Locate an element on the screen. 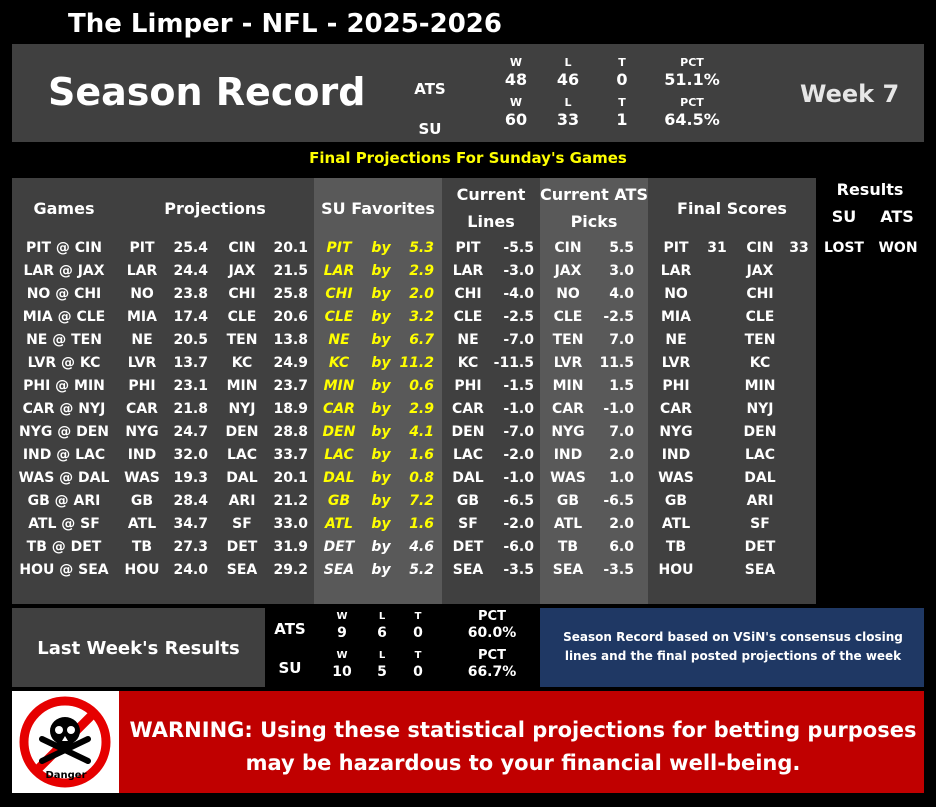 Image resolution: width=936 pixels, height=807 pixels. season-ats-w: 48 is located at coordinates (516, 79).